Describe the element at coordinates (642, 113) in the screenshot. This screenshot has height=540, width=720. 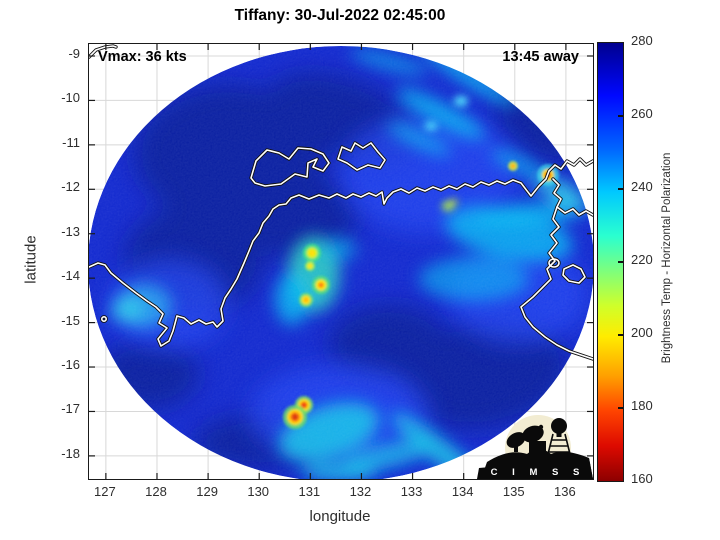
I see `colorbar-tick-label: 260` at that location.